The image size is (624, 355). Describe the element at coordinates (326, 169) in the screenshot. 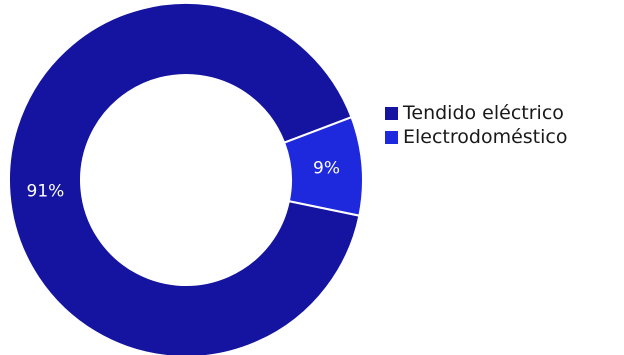

I see `slice-label-1: 9%` at that location.